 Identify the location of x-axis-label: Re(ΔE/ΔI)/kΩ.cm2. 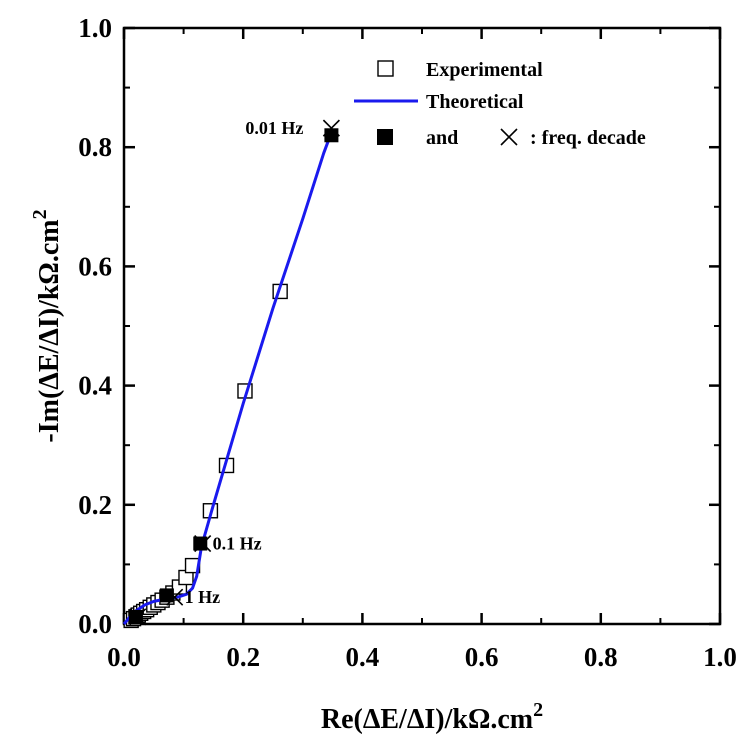
(432, 717).